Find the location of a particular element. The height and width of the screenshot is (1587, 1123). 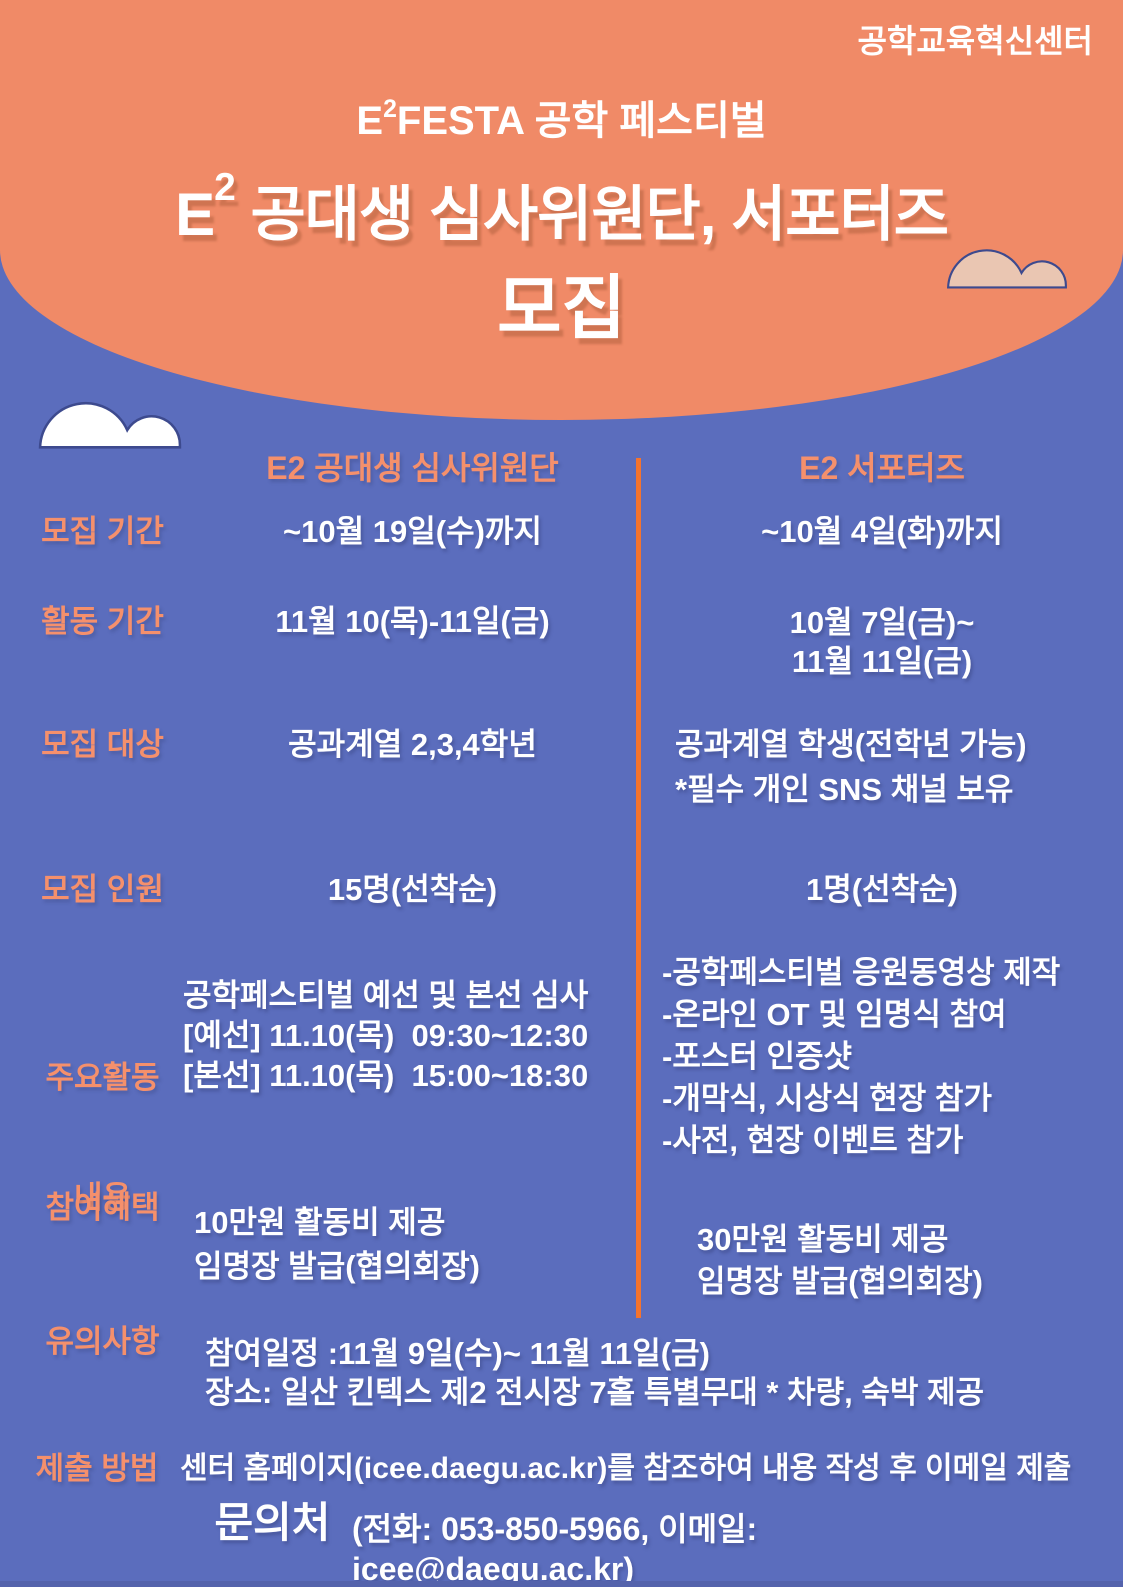

contact-label: 문의처 is located at coordinates (272, 1522).